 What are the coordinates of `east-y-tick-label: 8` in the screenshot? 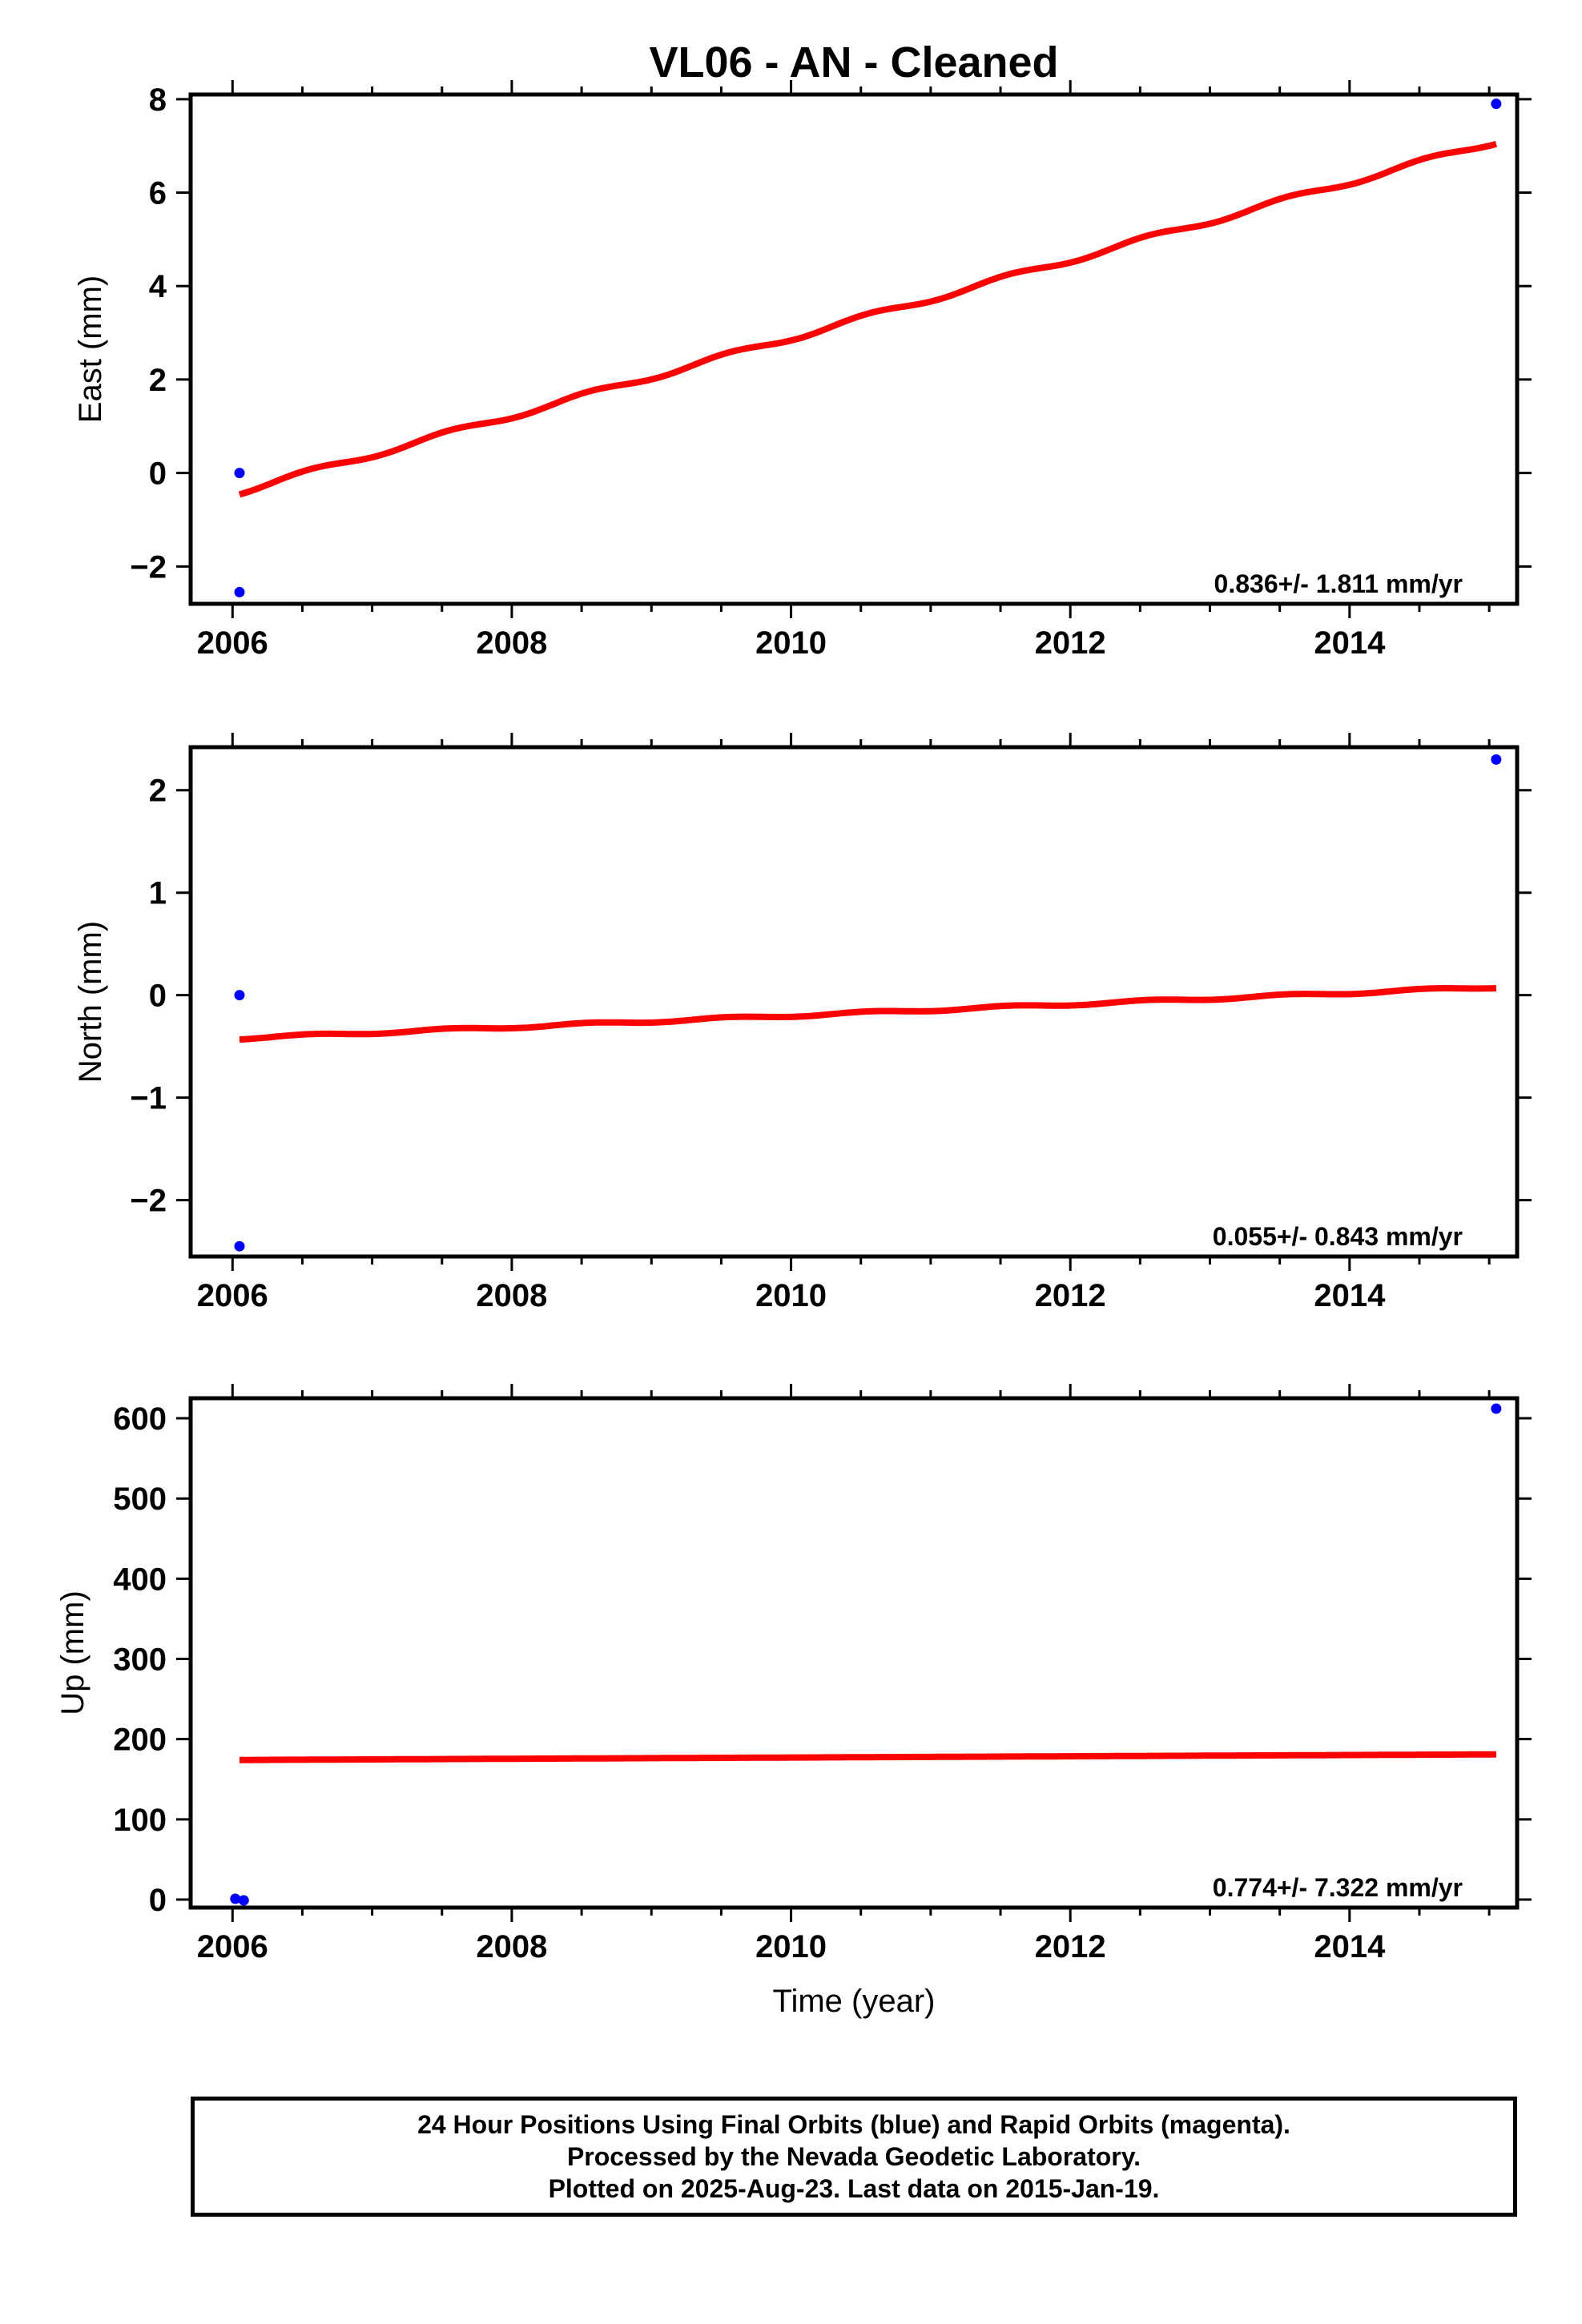 It's located at (158, 100).